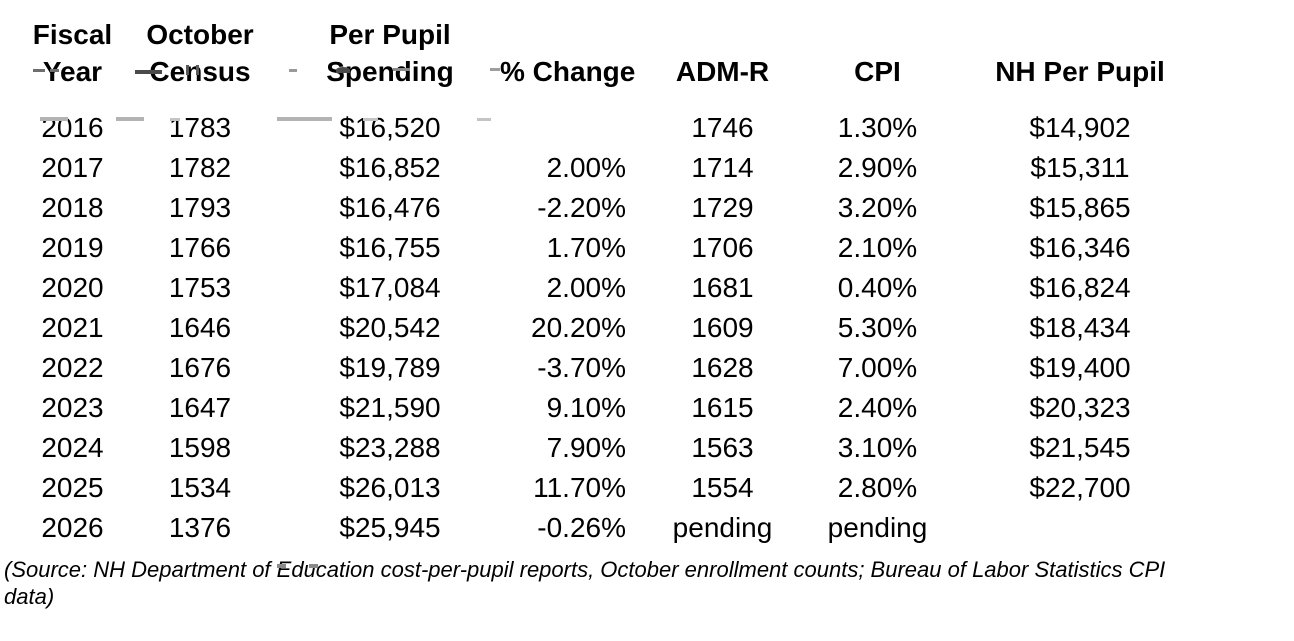 The height and width of the screenshot is (641, 1294). What do you see at coordinates (72, 407) in the screenshot?
I see `table-cell: 2023` at bounding box center [72, 407].